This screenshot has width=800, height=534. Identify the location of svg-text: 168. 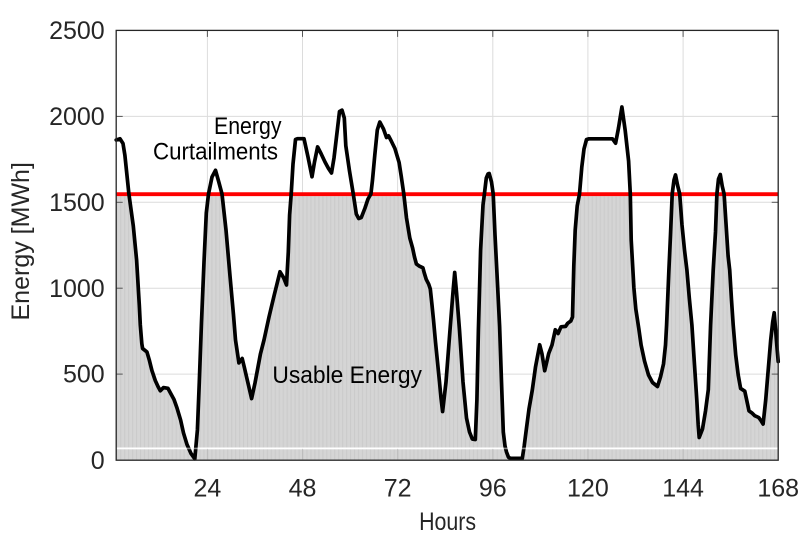
(778, 488).